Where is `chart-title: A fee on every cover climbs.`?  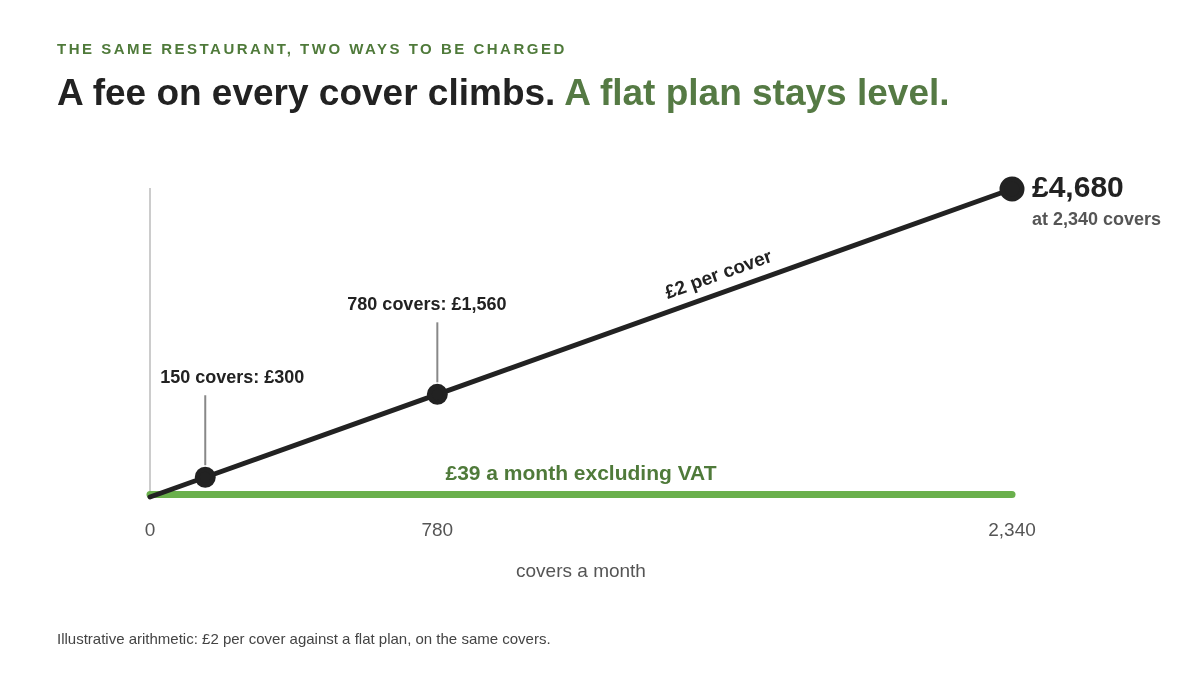 chart-title: A fee on every cover climbs. is located at coordinates (306, 92).